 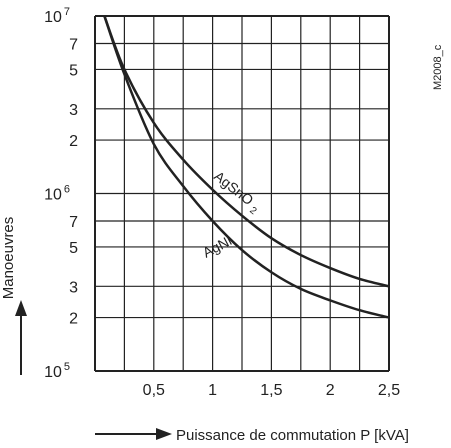 I want to click on x-tick-label: 2,5, so click(x=389, y=390).